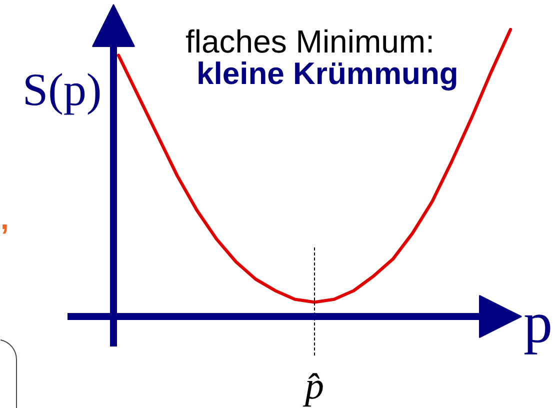 The image size is (560, 408). What do you see at coordinates (62, 89) in the screenshot?
I see `y-axis-title: S(p)` at bounding box center [62, 89].